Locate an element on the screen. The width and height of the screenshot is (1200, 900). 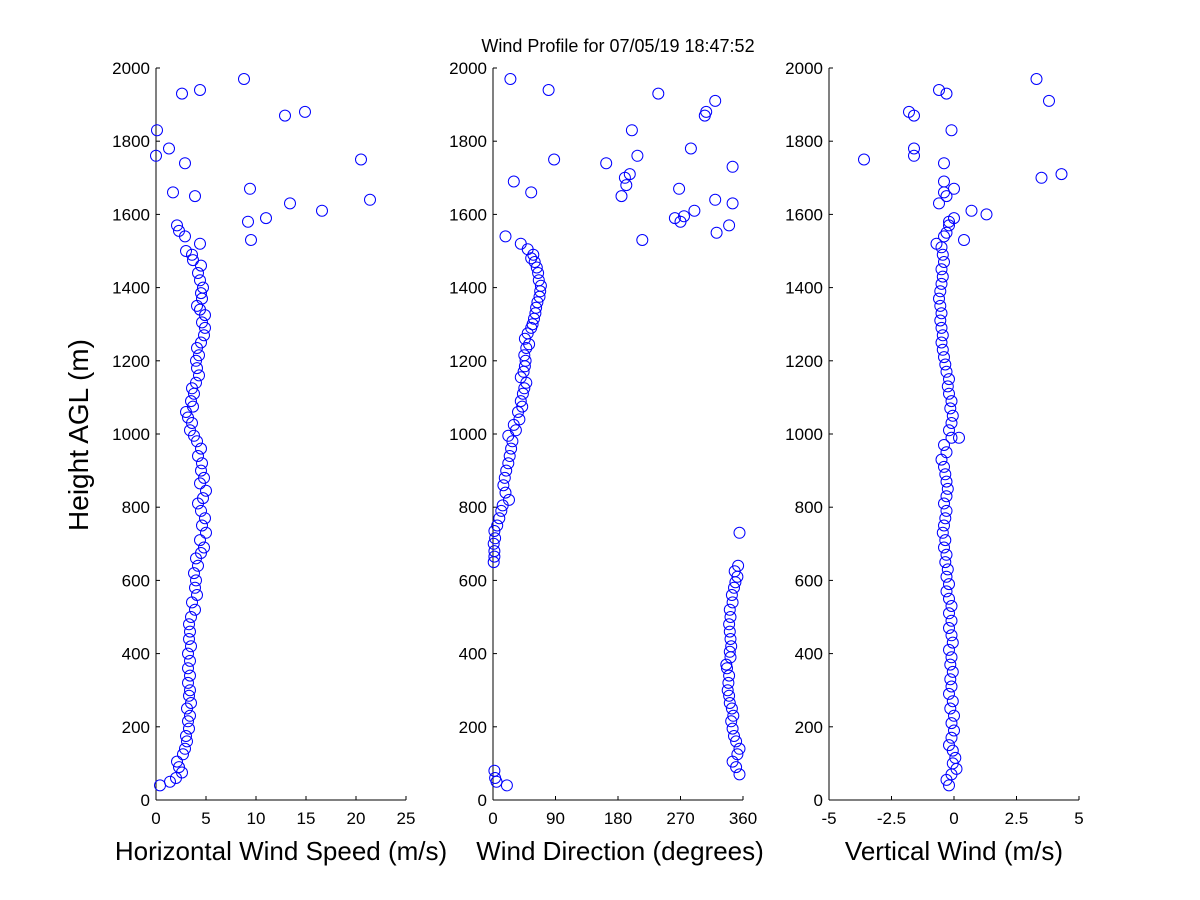
direction-y-tick-label: 1200 is located at coordinates (468, 361).